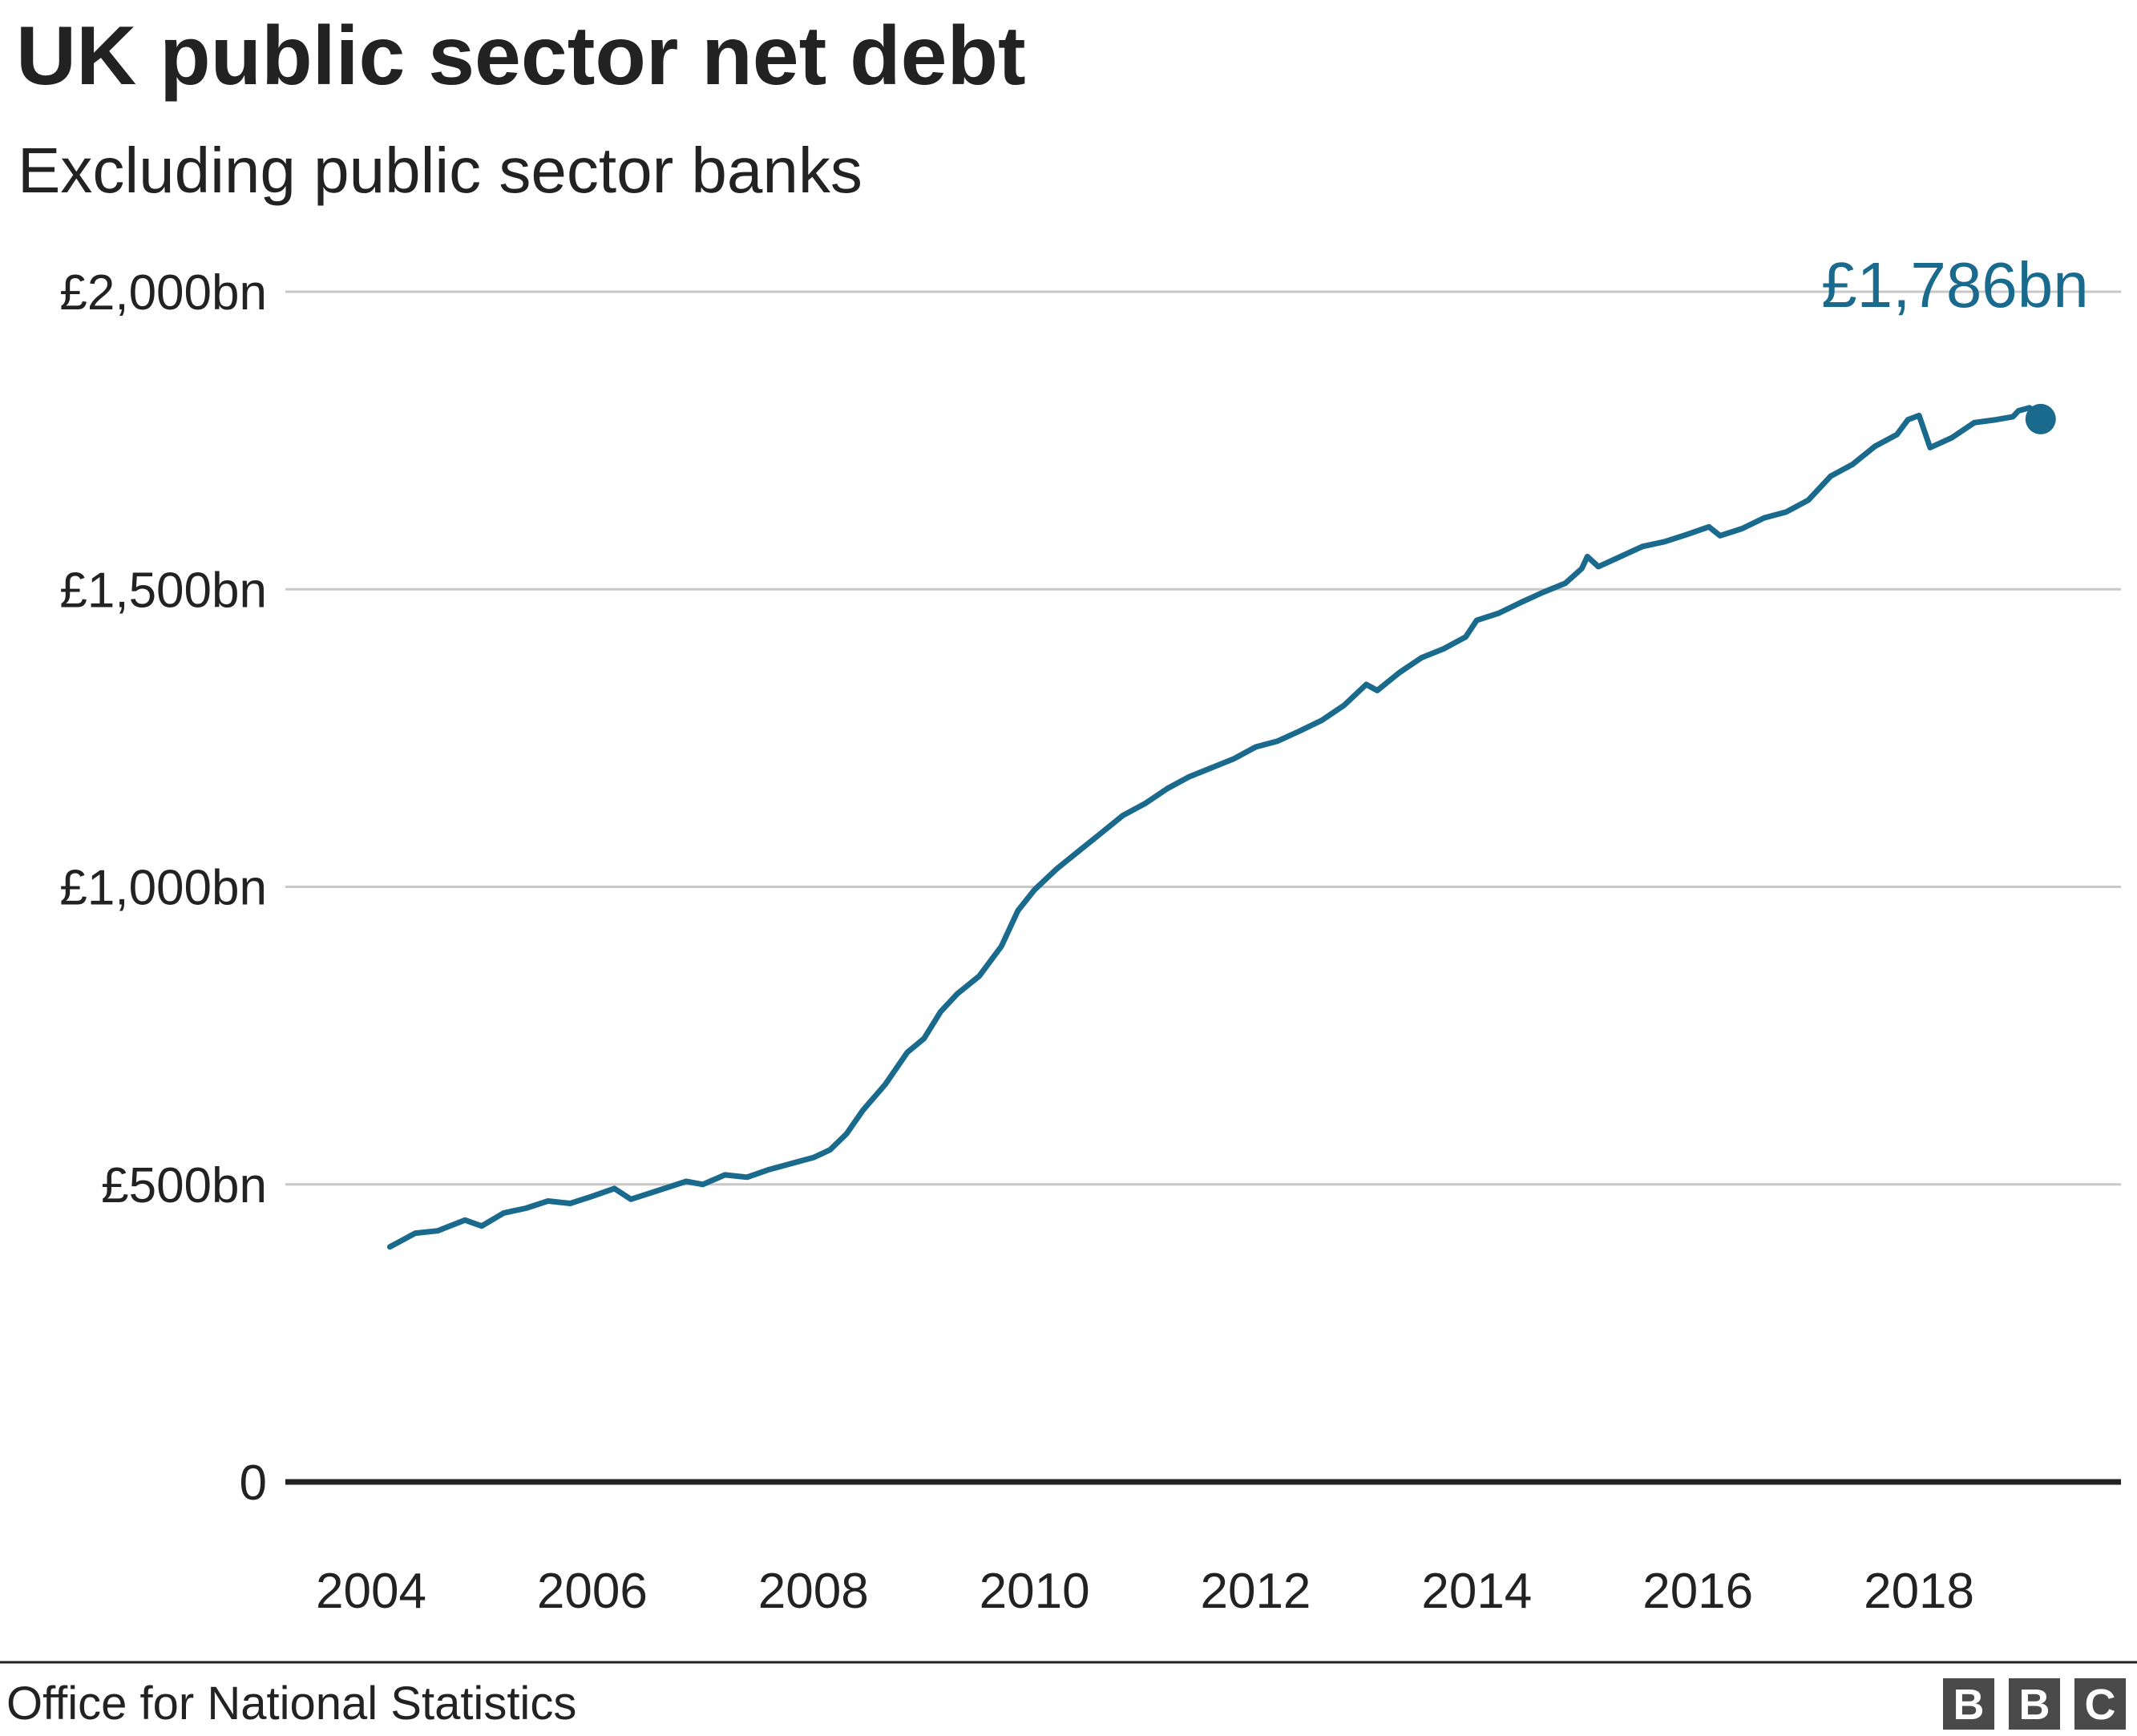 This screenshot has height=1736, width=2137. I want to click on y-tick-label: £1,000bn, so click(163, 889).